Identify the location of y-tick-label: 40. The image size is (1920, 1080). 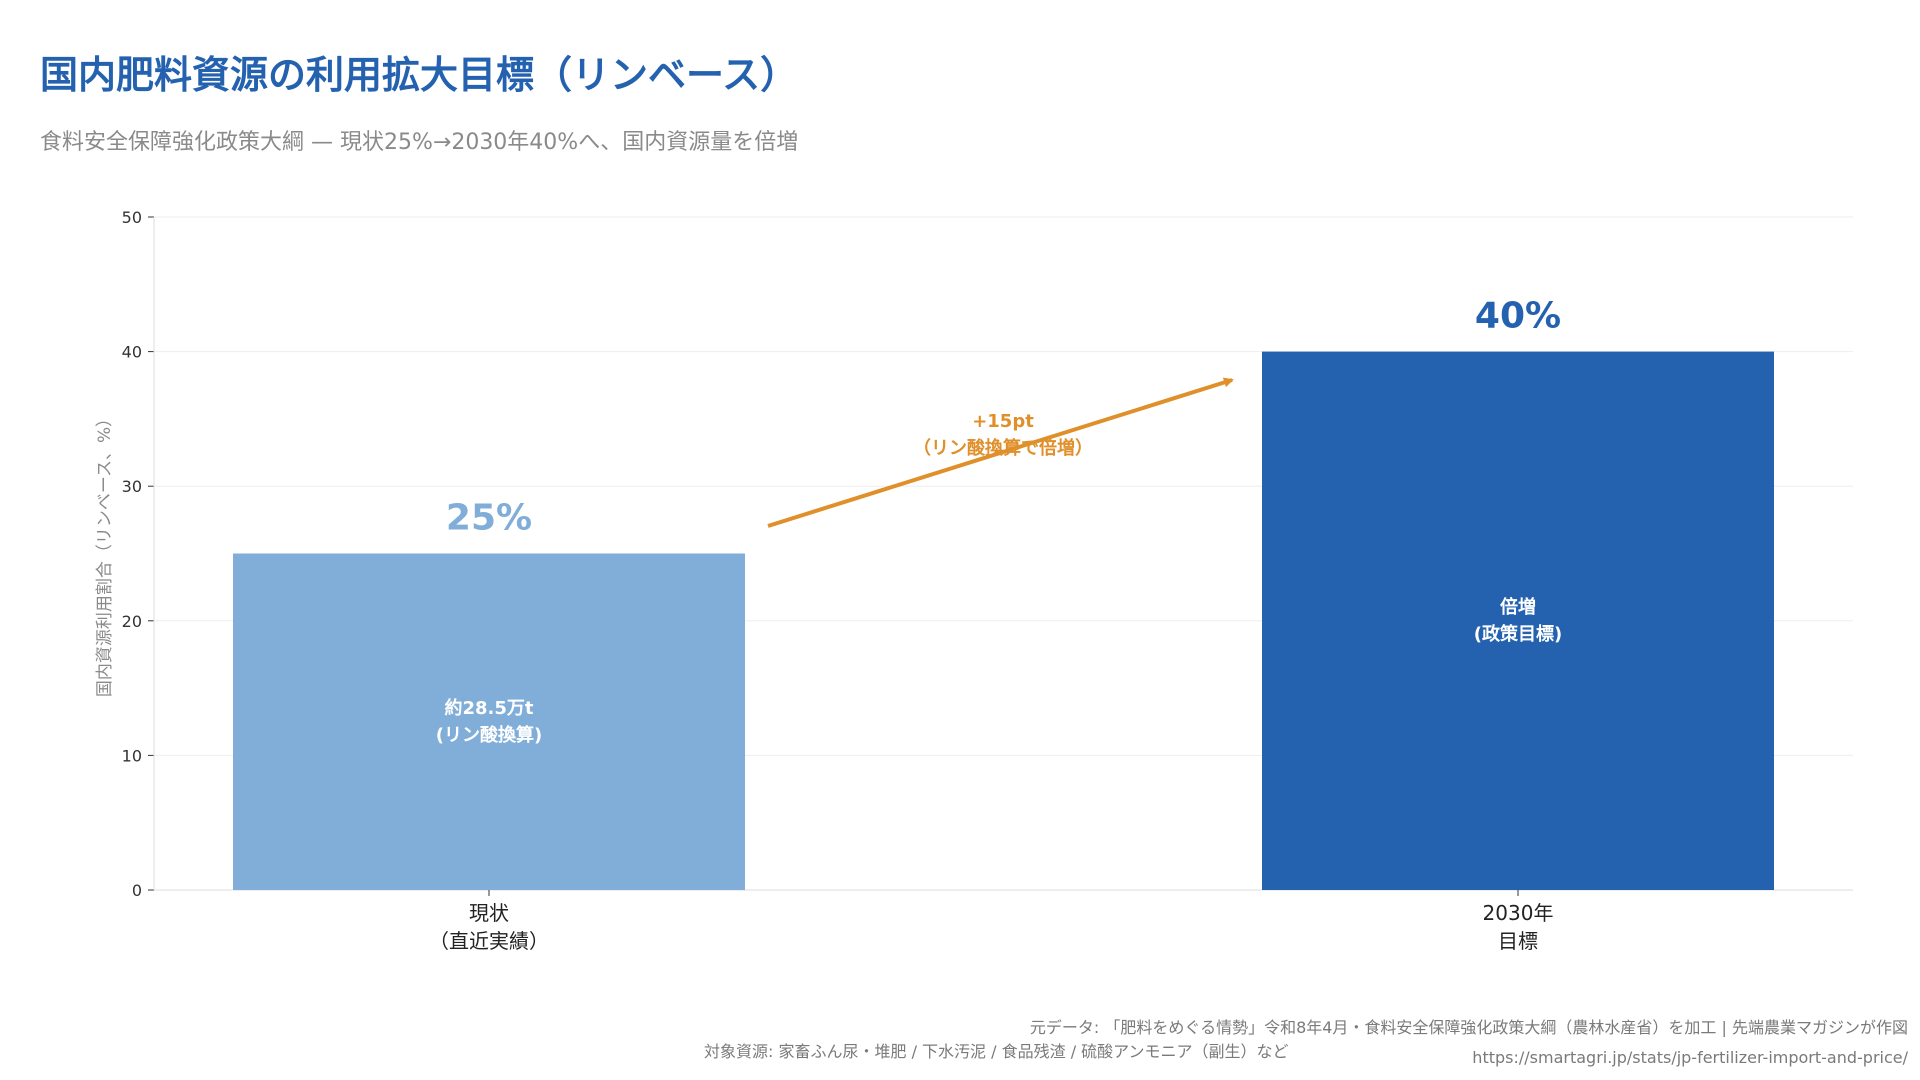
(132, 352).